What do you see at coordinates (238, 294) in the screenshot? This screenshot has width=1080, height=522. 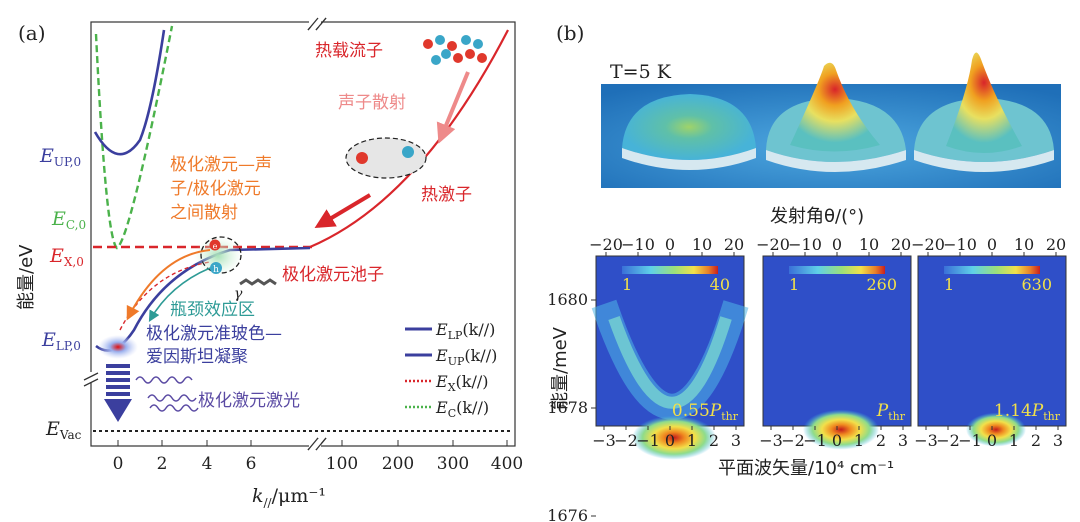 I see `gamma-label: γ` at bounding box center [238, 294].